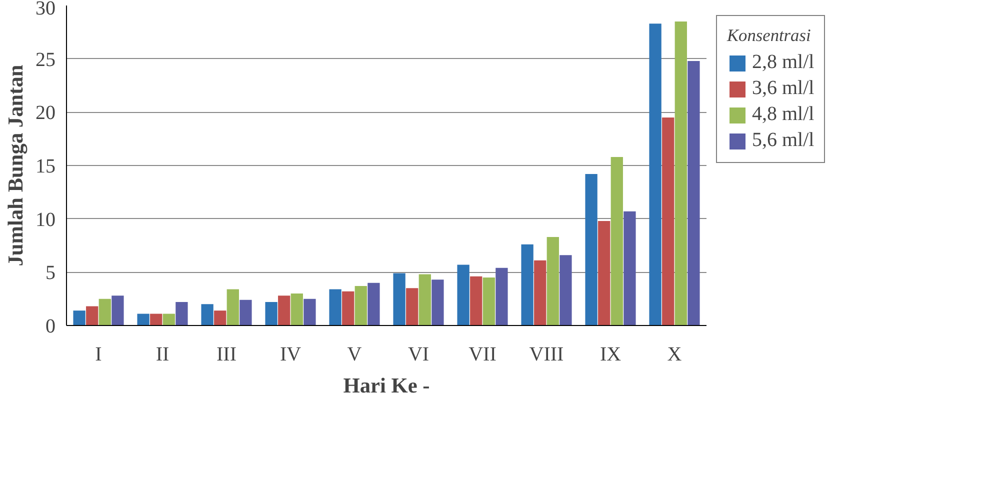  I want to click on legend-label: 2,8 ml/l, so click(783, 62).